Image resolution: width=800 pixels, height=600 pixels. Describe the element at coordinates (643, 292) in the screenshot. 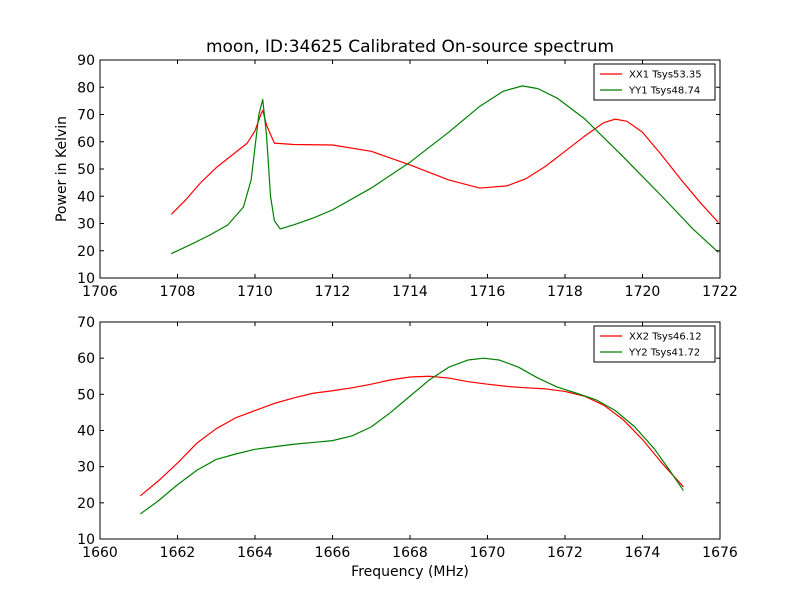

I see `x-tick-label-1-7: 1720` at that location.